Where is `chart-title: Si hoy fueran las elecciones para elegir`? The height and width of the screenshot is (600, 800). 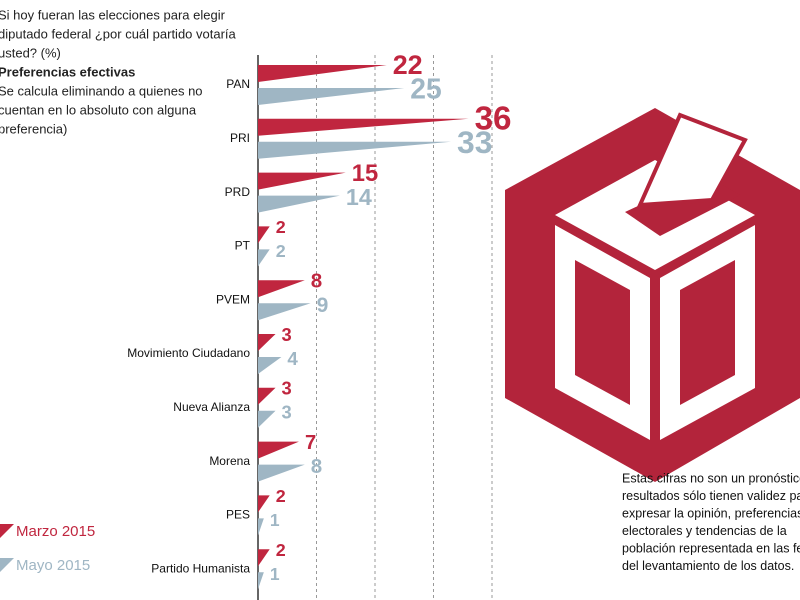 chart-title: Si hoy fueran las elecciones para elegir is located at coordinates (113, 14).